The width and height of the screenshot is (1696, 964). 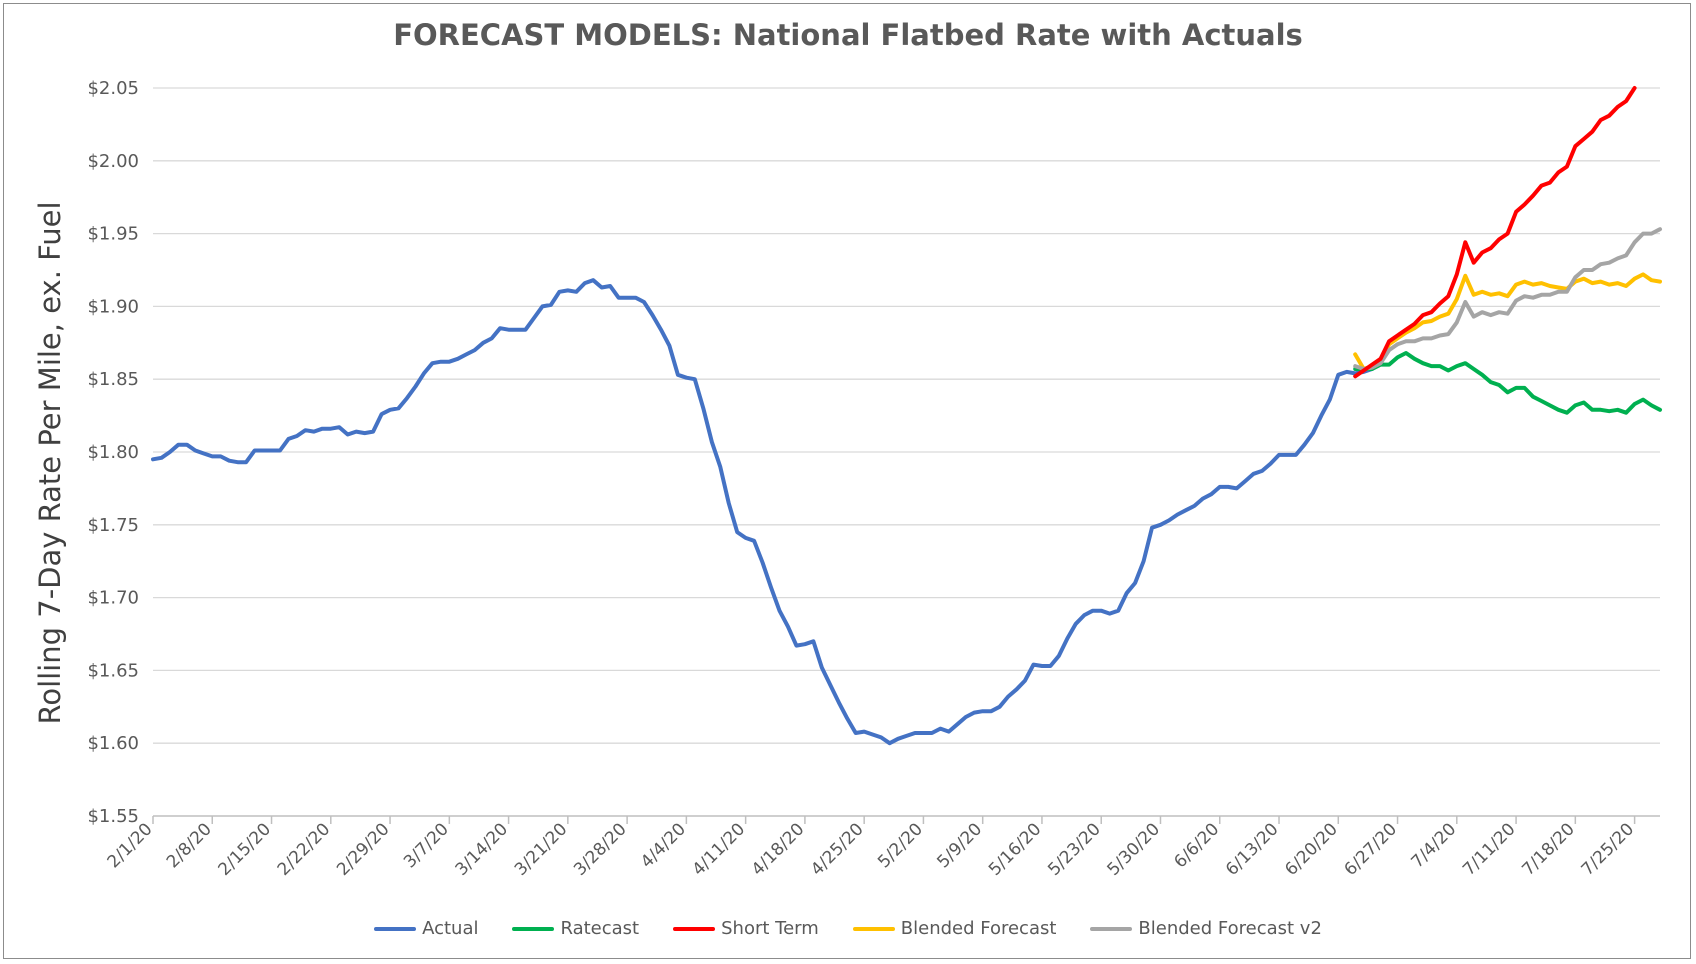 What do you see at coordinates (113, 816) in the screenshot?
I see `y-tick-label: $1.55` at bounding box center [113, 816].